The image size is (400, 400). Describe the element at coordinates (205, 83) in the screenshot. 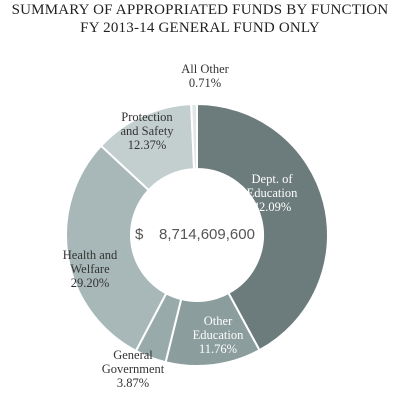

I see `value-label: 0.71%` at that location.